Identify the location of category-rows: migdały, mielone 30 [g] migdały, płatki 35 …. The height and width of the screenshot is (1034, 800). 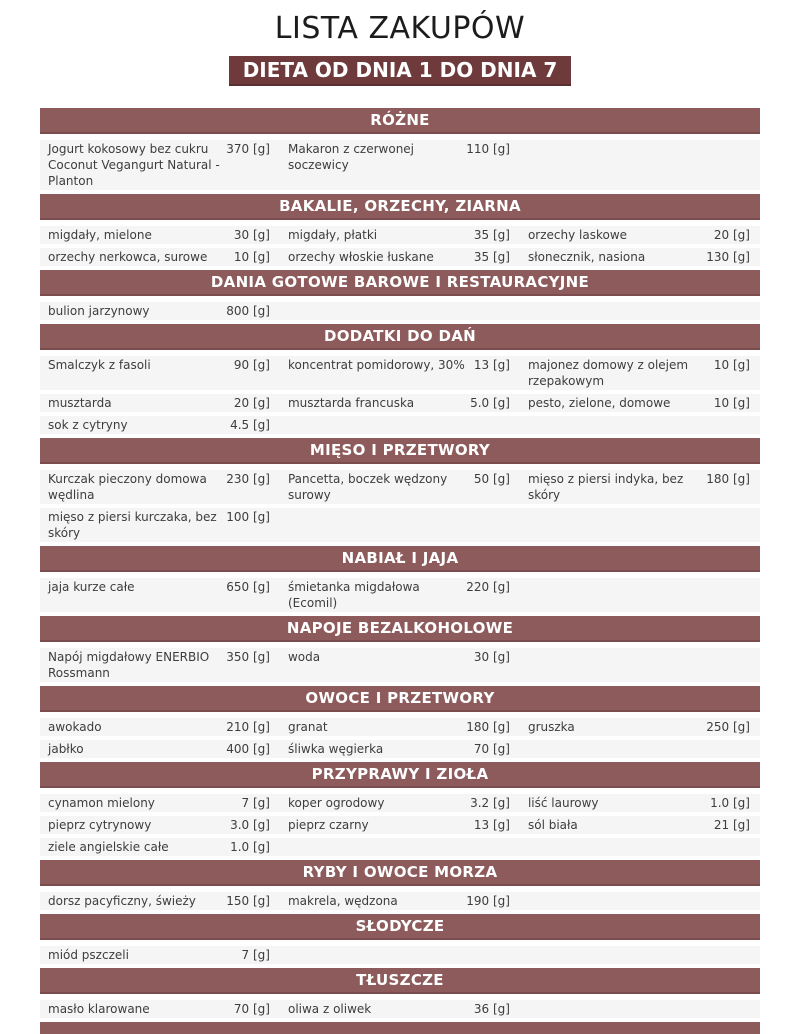
(400, 246).